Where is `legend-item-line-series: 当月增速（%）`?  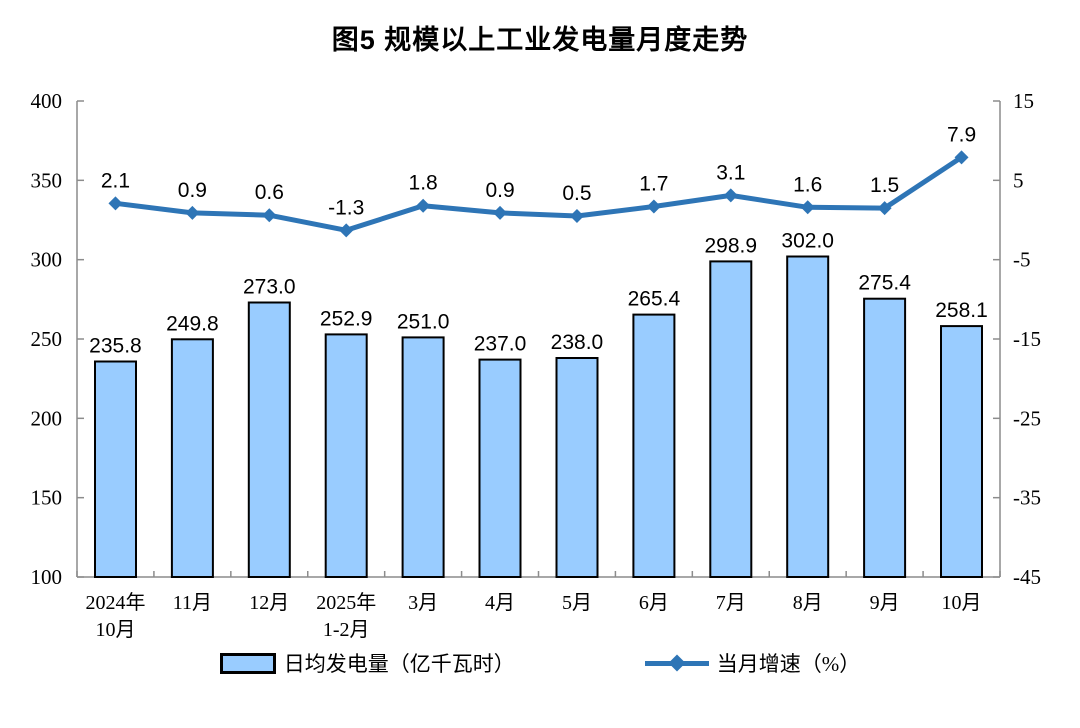
legend-item-line-series: 当月增速（%） is located at coordinates (752, 663).